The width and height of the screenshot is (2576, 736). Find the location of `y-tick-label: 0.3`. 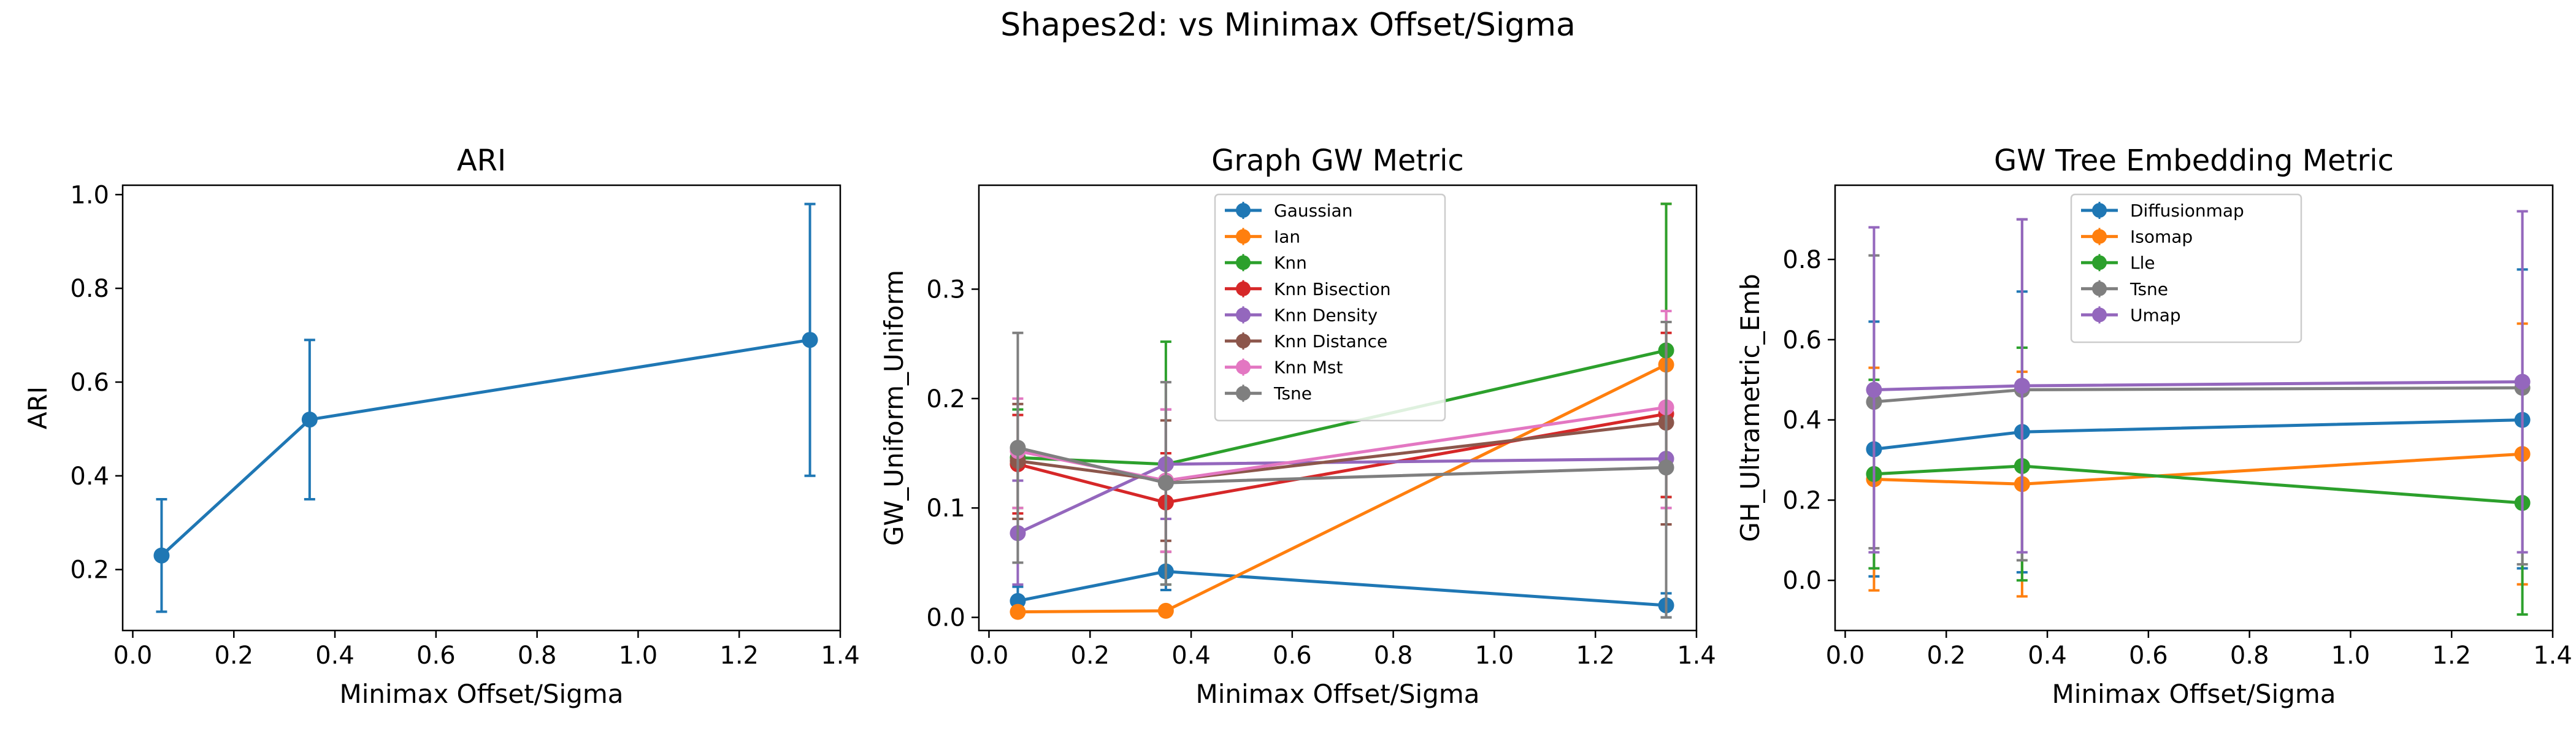

y-tick-label: 0.3 is located at coordinates (945, 289).